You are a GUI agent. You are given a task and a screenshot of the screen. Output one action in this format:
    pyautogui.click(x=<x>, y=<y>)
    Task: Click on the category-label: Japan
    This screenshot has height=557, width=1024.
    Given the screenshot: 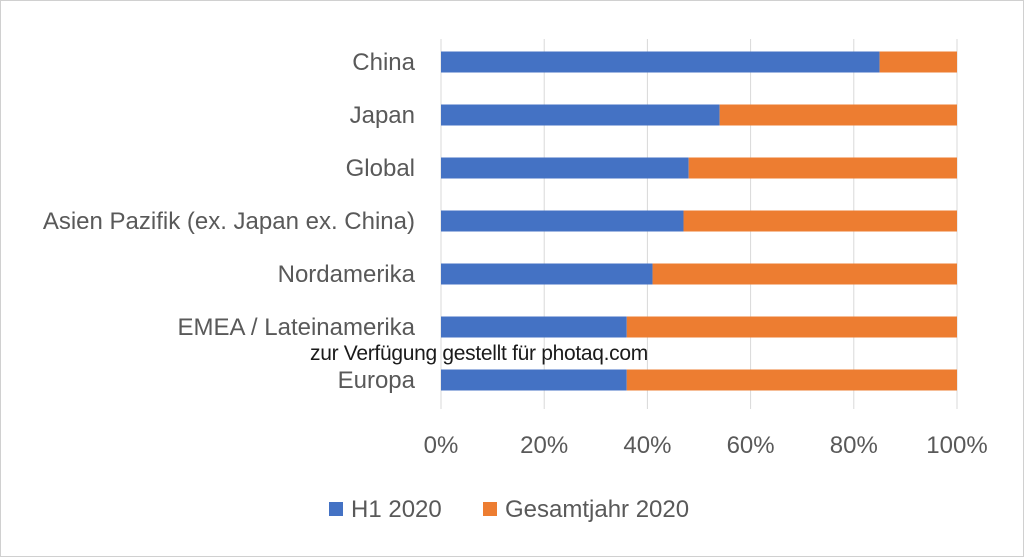 What is the action you would take?
    pyautogui.click(x=382, y=115)
    